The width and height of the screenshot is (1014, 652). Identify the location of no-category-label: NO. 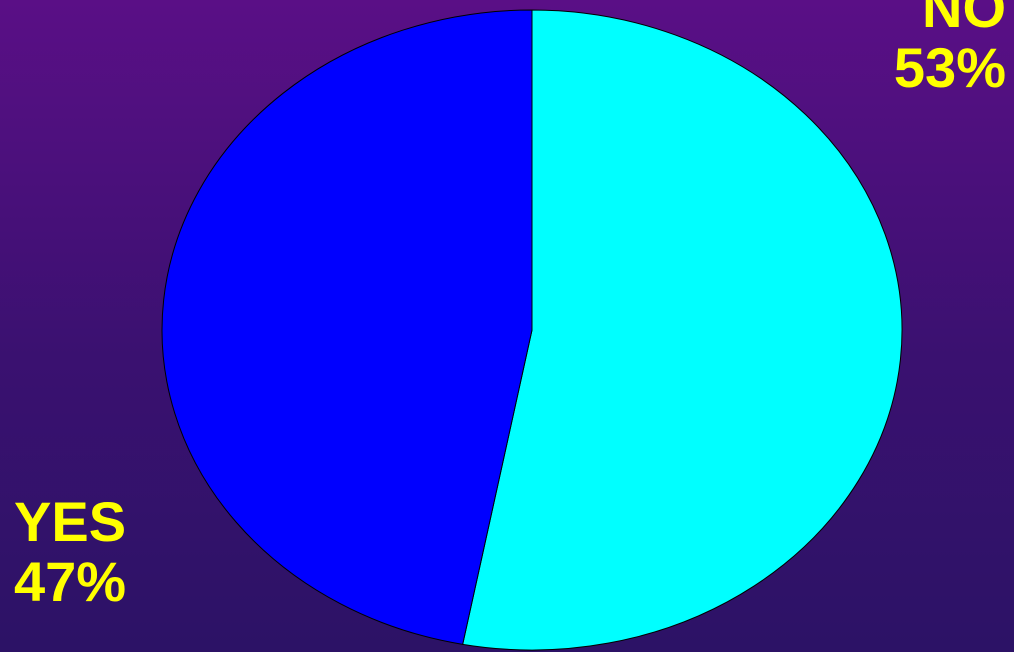
(964, 19).